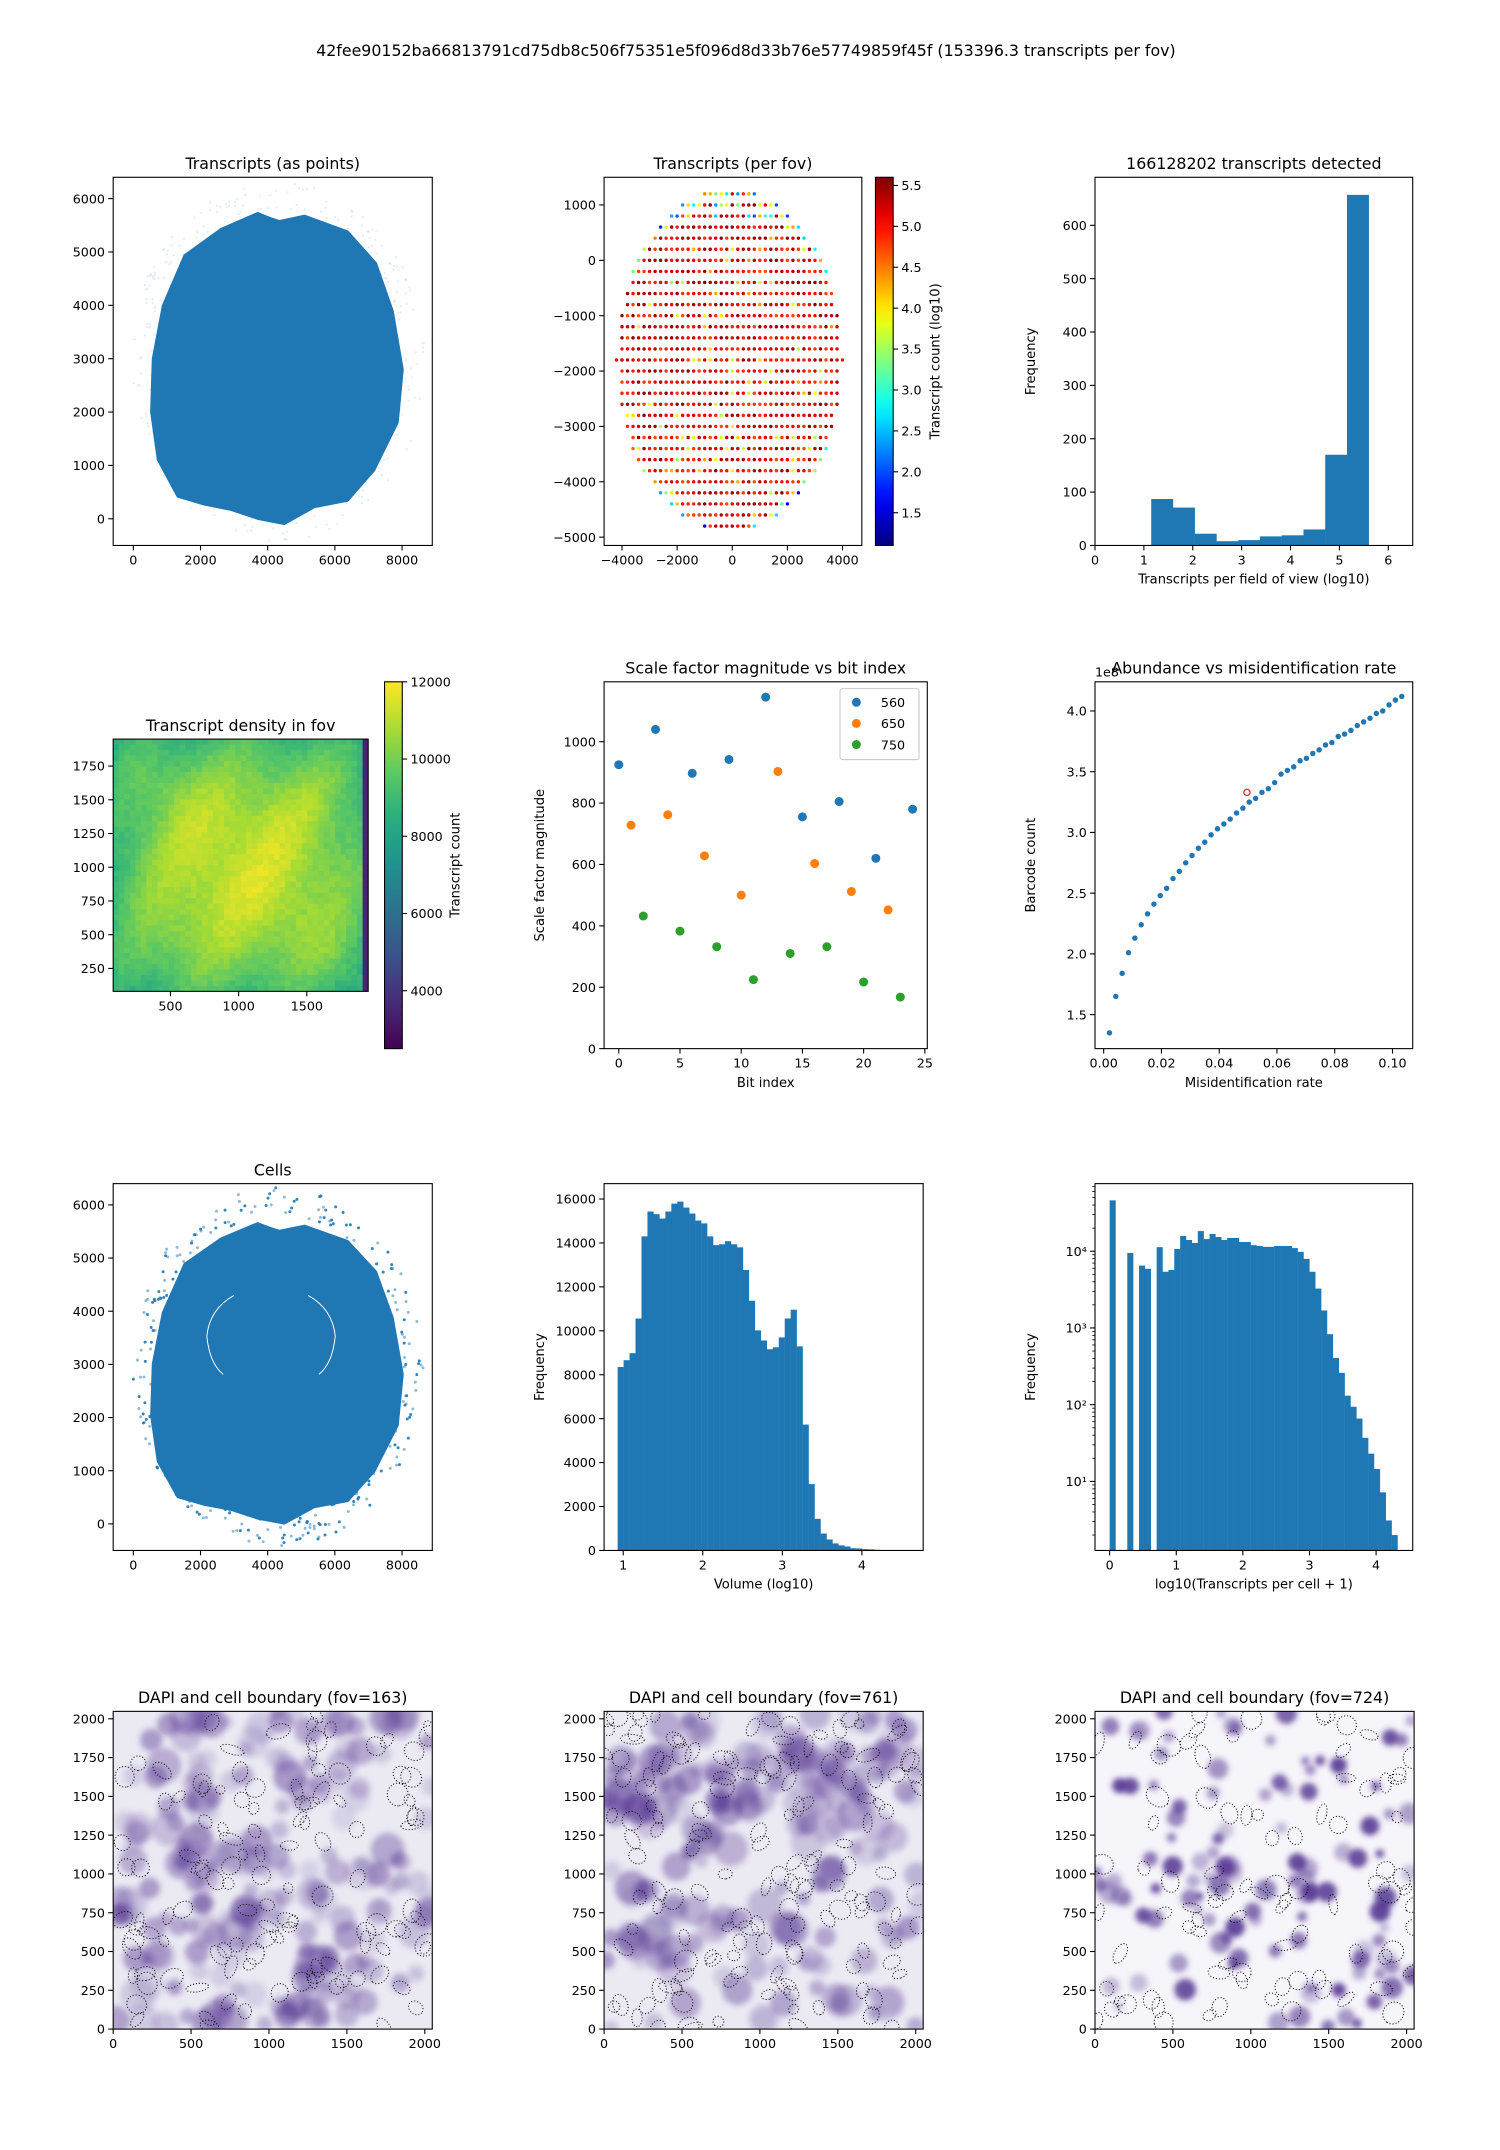  Describe the element at coordinates (1077, 832) in the screenshot. I see `y-tick-label: 3.0` at that location.